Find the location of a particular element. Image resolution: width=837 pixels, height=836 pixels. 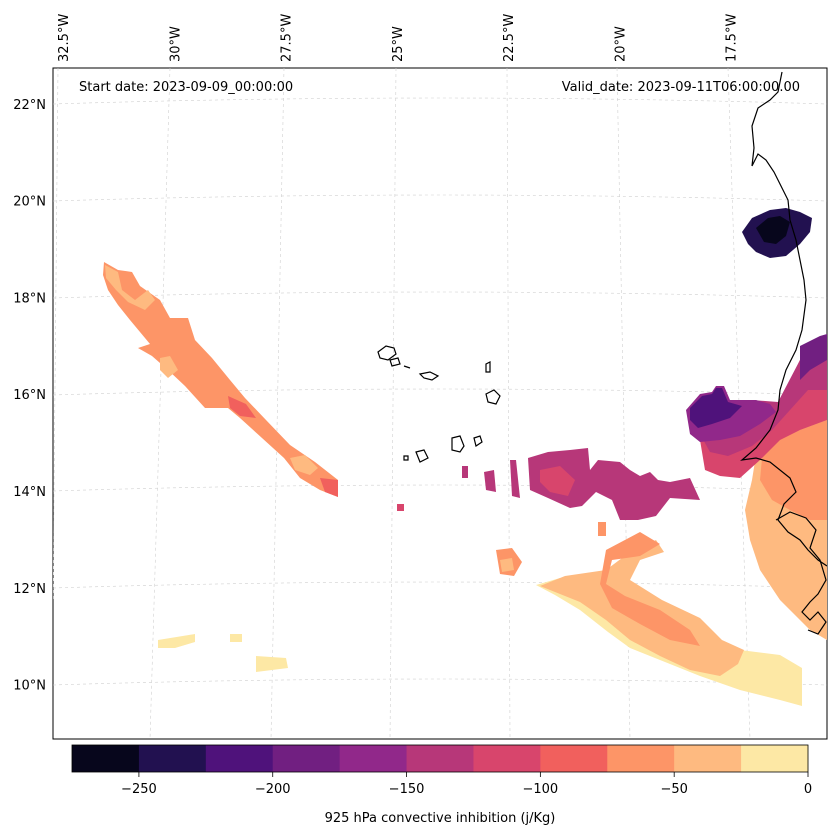

parallel-18n is located at coordinates (440, 295).